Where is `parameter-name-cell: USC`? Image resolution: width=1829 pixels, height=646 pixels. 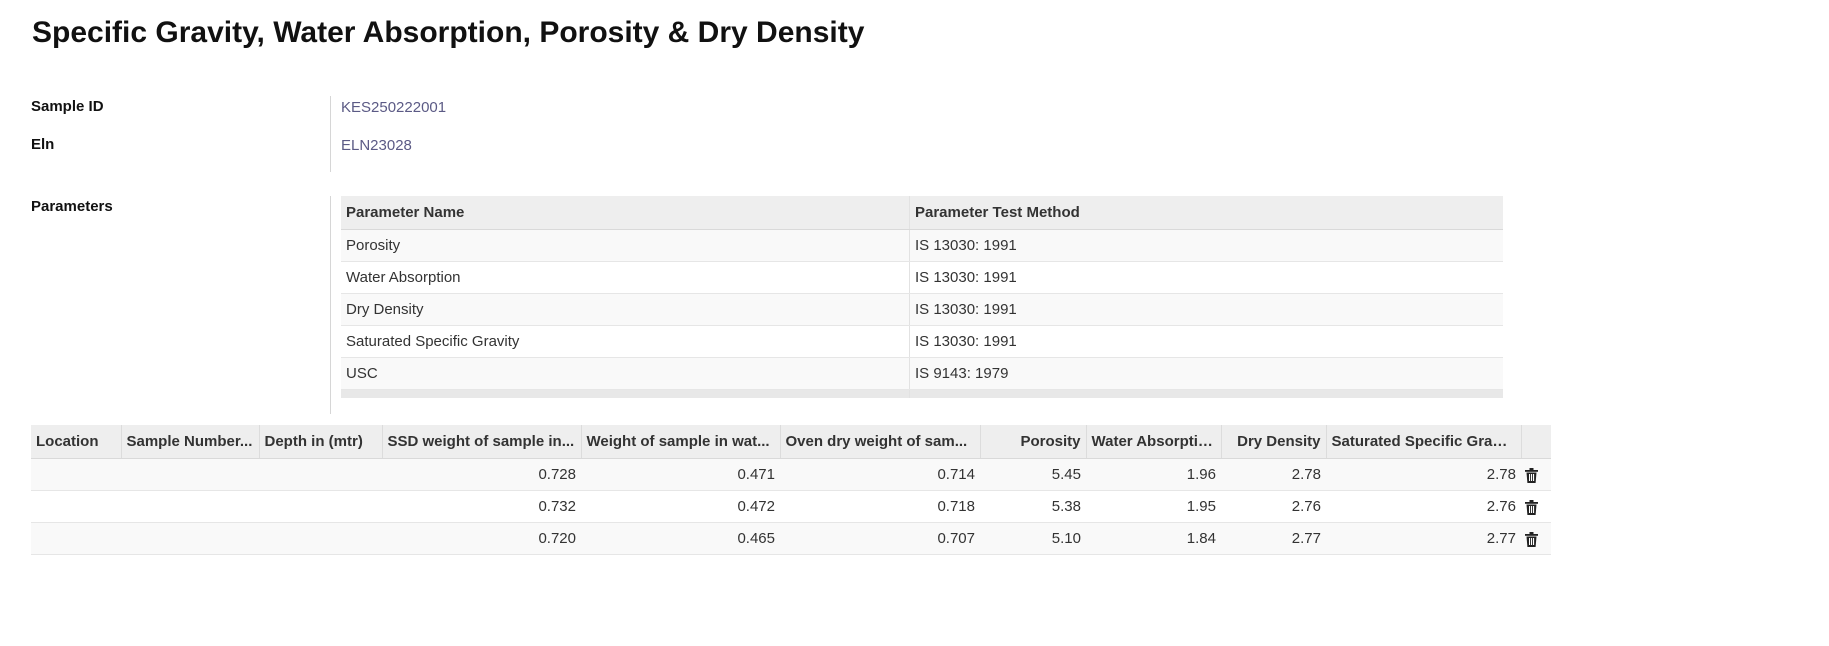 parameter-name-cell: USC is located at coordinates (625, 373).